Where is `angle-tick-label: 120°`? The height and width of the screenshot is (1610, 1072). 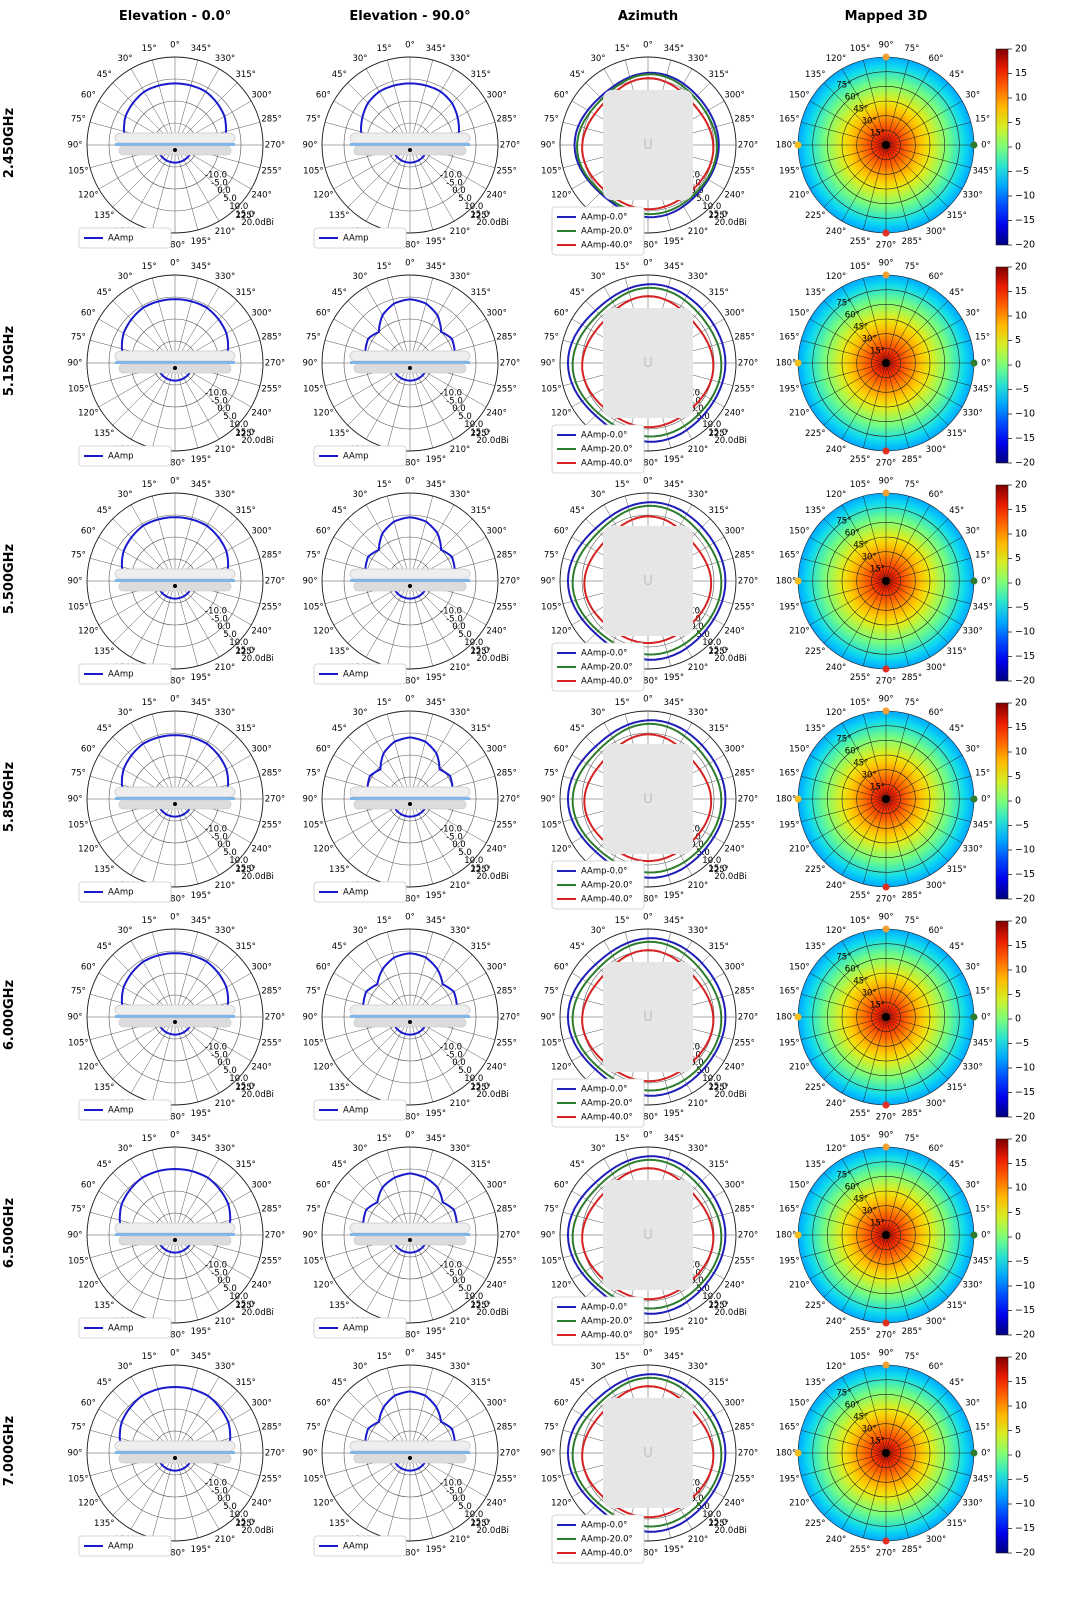
angle-tick-label: 120° is located at coordinates (323, 1286).